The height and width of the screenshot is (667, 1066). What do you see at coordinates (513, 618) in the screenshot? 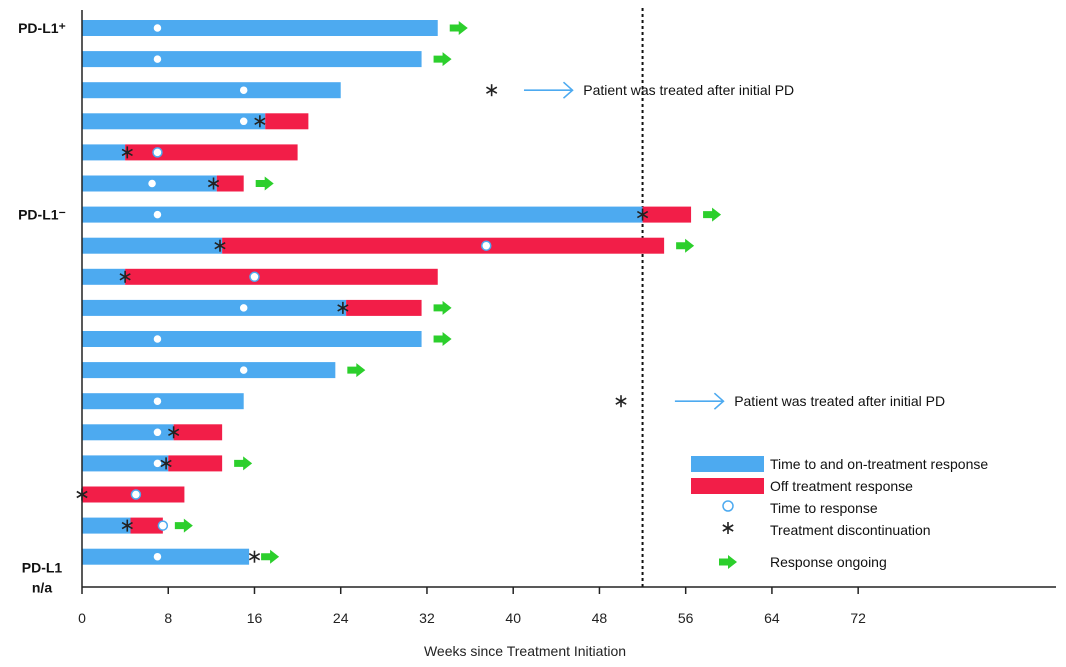
I see `x-tick-label-5: 40` at bounding box center [513, 618].